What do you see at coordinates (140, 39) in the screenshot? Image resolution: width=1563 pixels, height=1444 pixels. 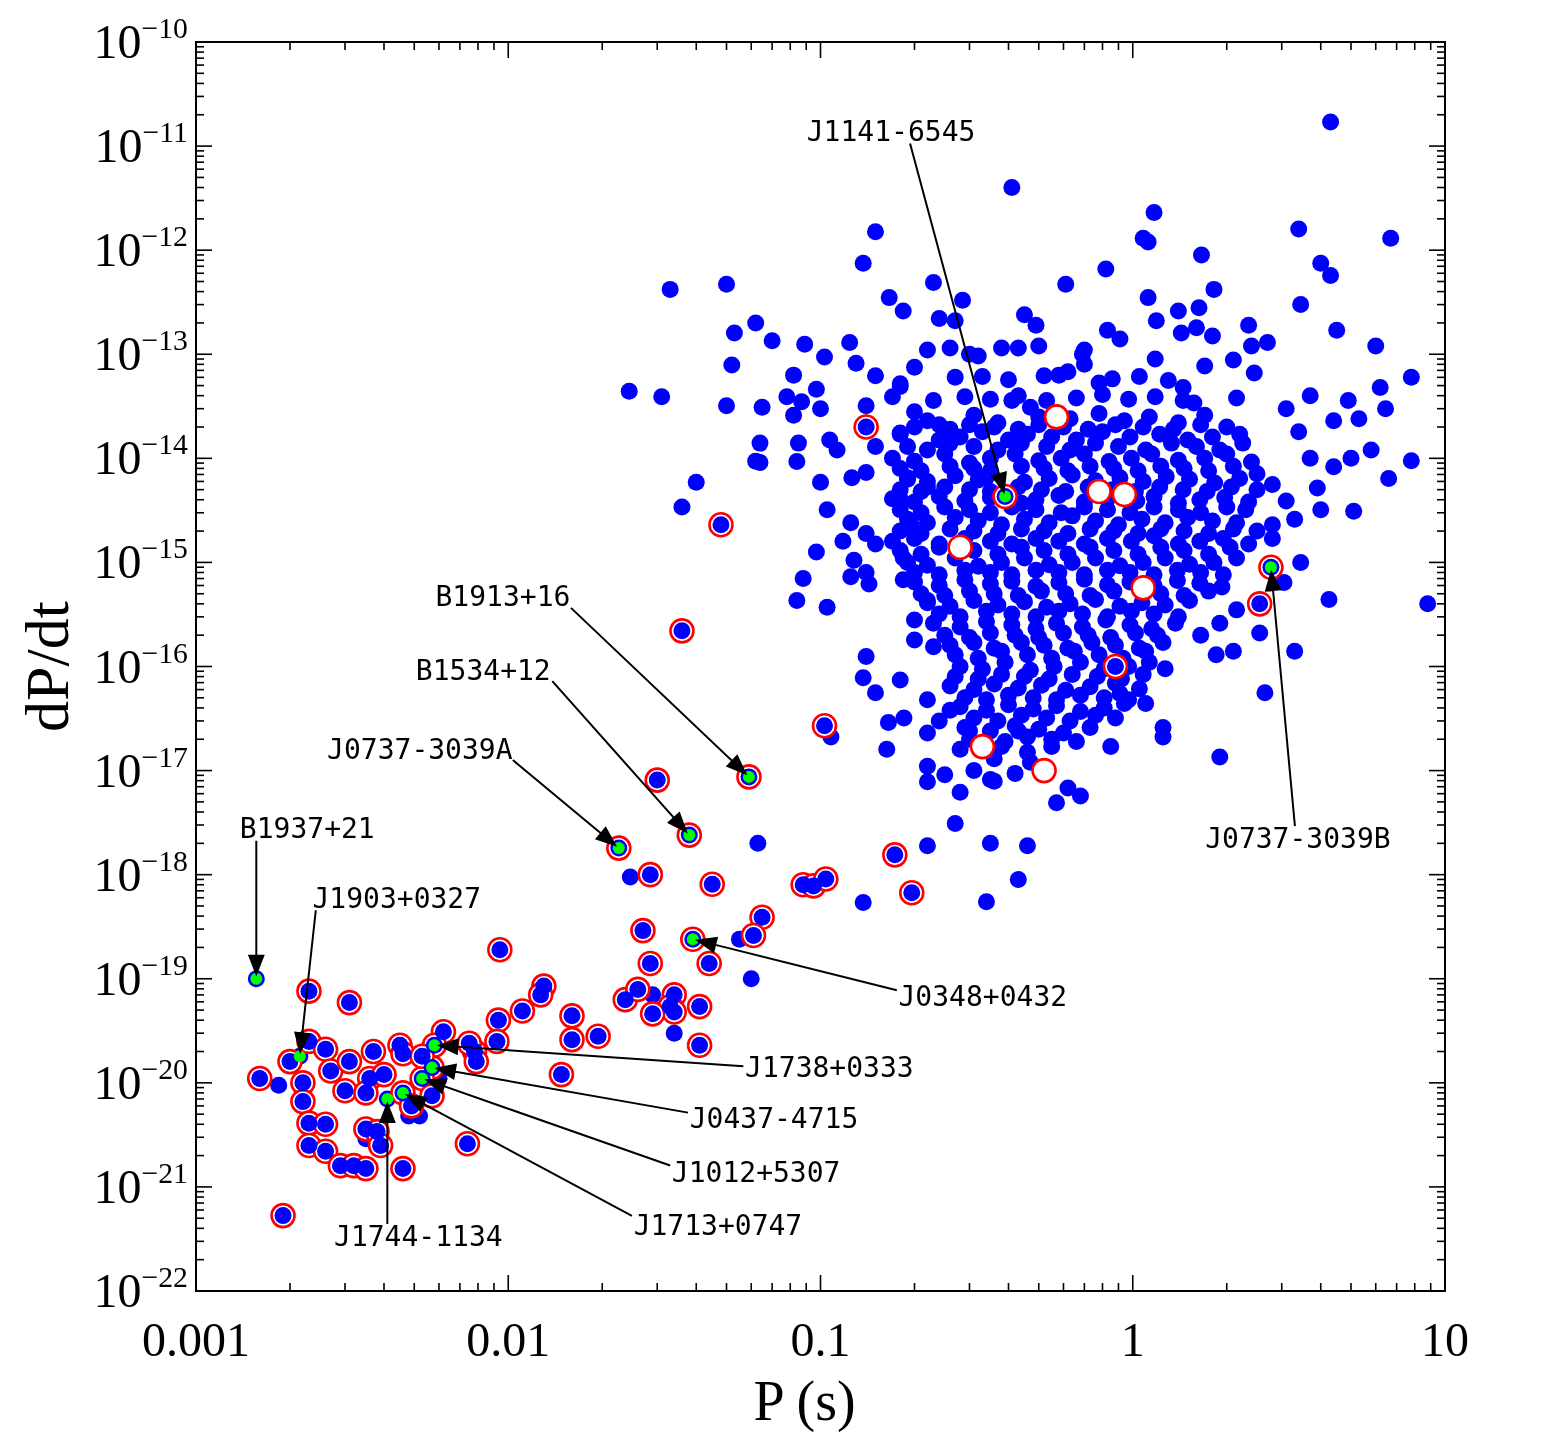 I see `y-tick-label: 10$^{−10}$` at bounding box center [140, 39].